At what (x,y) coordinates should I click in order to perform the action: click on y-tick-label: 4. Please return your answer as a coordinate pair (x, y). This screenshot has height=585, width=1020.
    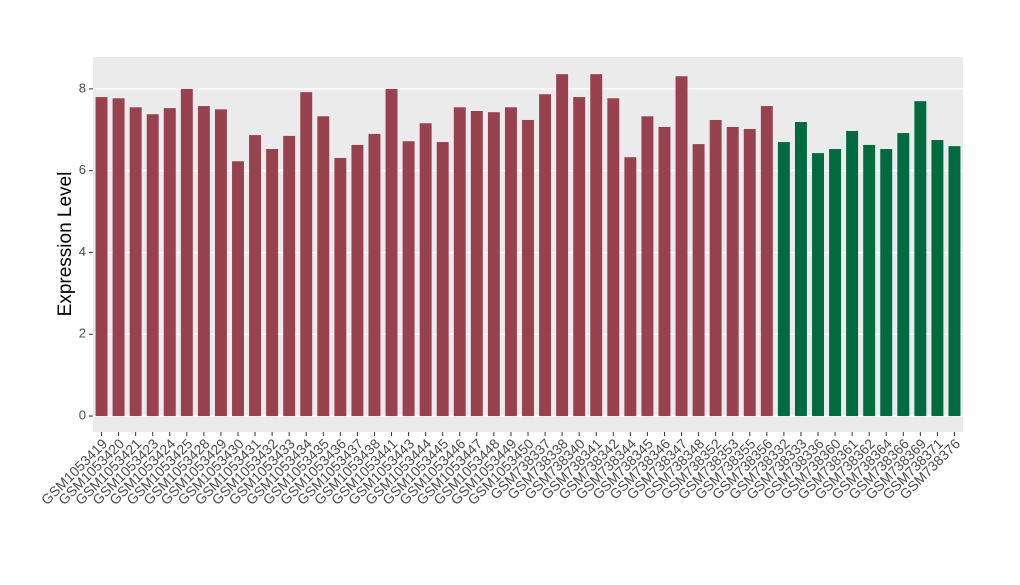
    Looking at the image, I should click on (82, 251).